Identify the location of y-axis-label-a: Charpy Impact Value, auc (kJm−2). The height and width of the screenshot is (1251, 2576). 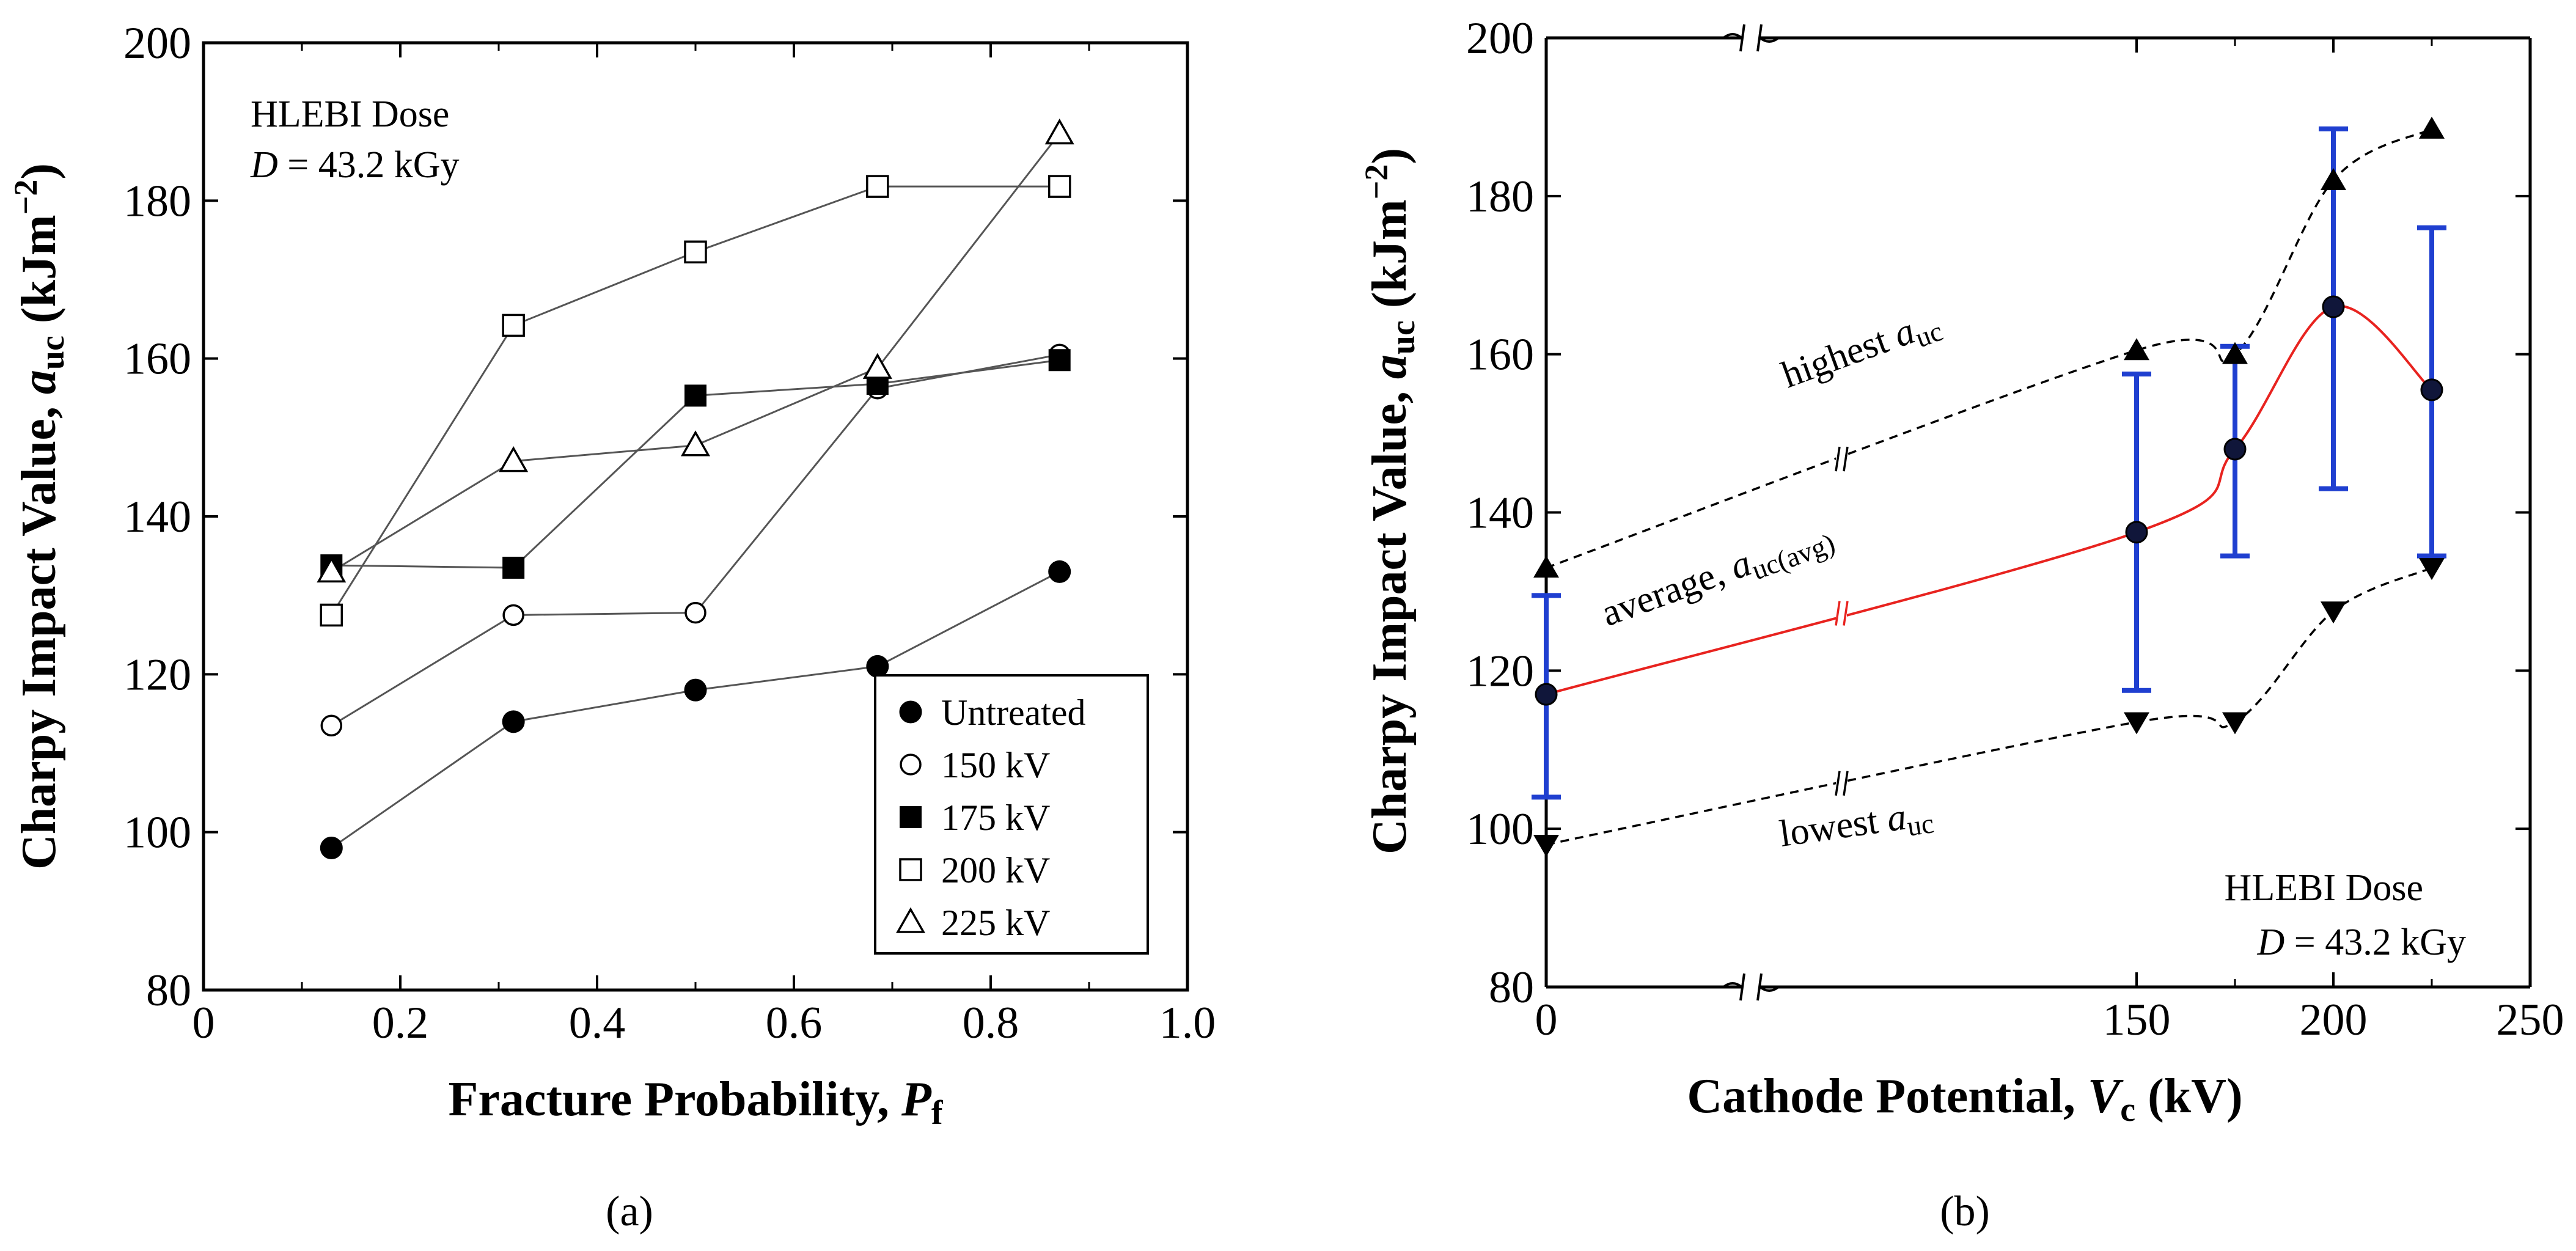
(39, 516).